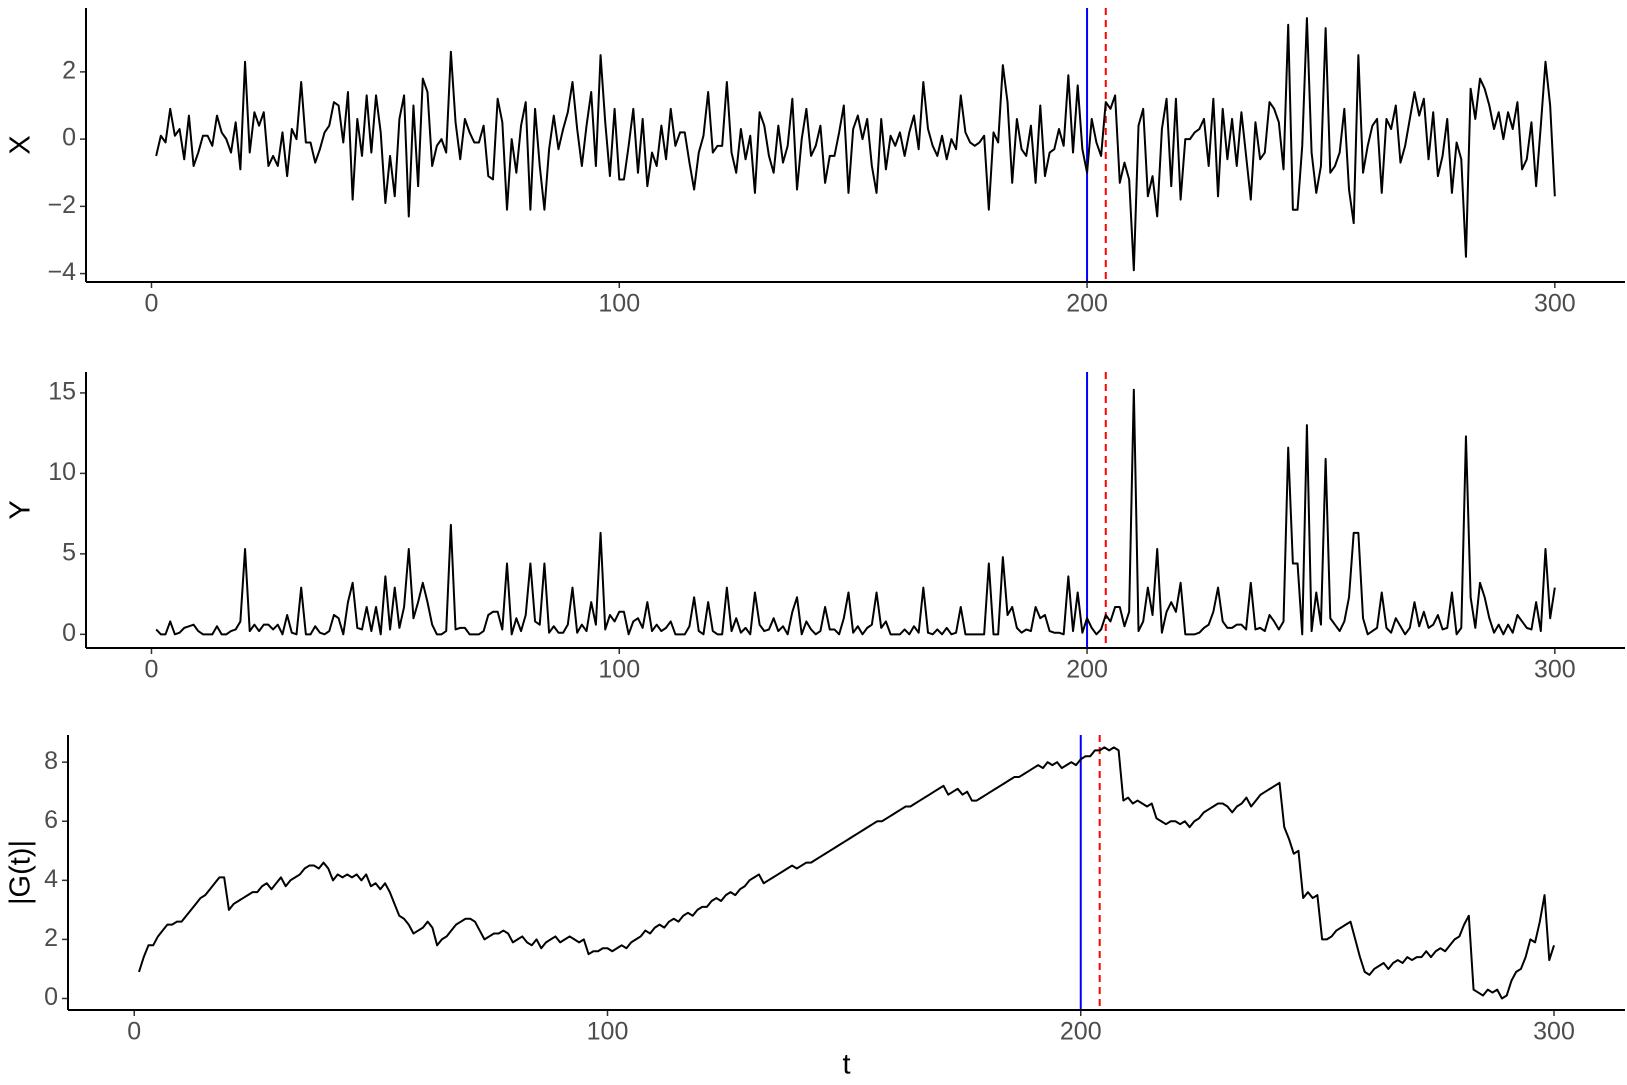 This screenshot has width=1627, height=1085. What do you see at coordinates (69, 552) in the screenshot?
I see `y-tick-label: 5` at bounding box center [69, 552].